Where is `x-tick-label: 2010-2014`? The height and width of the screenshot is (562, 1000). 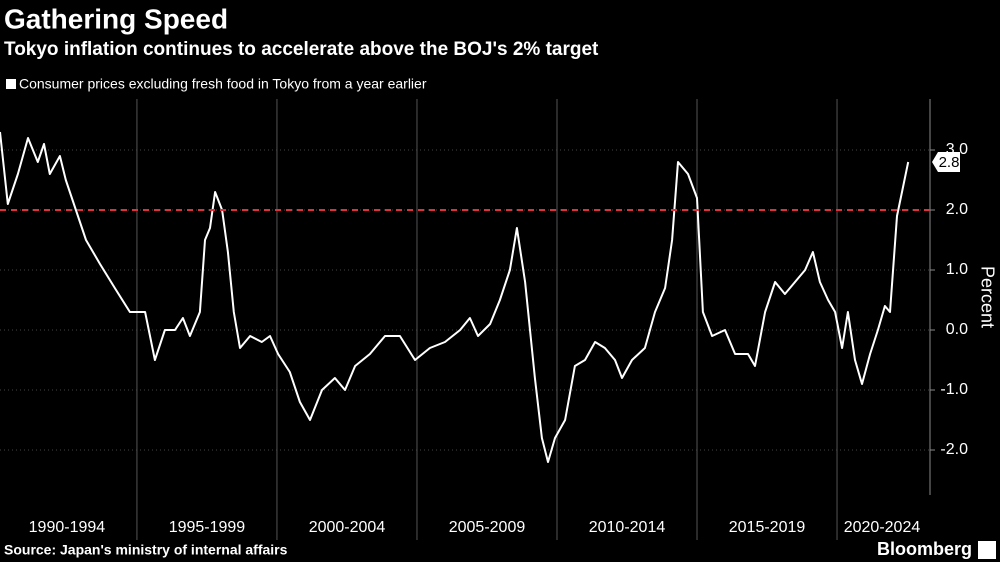
x-tick-label: 2010-2014 is located at coordinates (627, 527).